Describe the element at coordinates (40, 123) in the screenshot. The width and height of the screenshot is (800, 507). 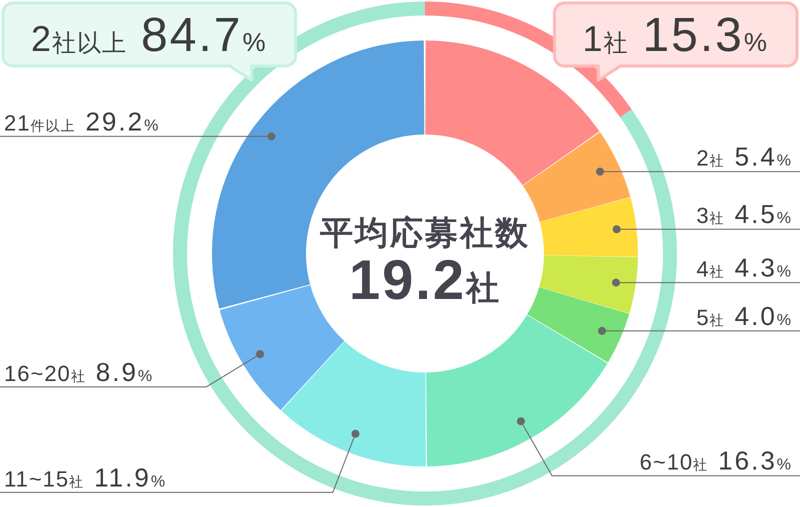
I see `slice-label: 21件以上` at that location.